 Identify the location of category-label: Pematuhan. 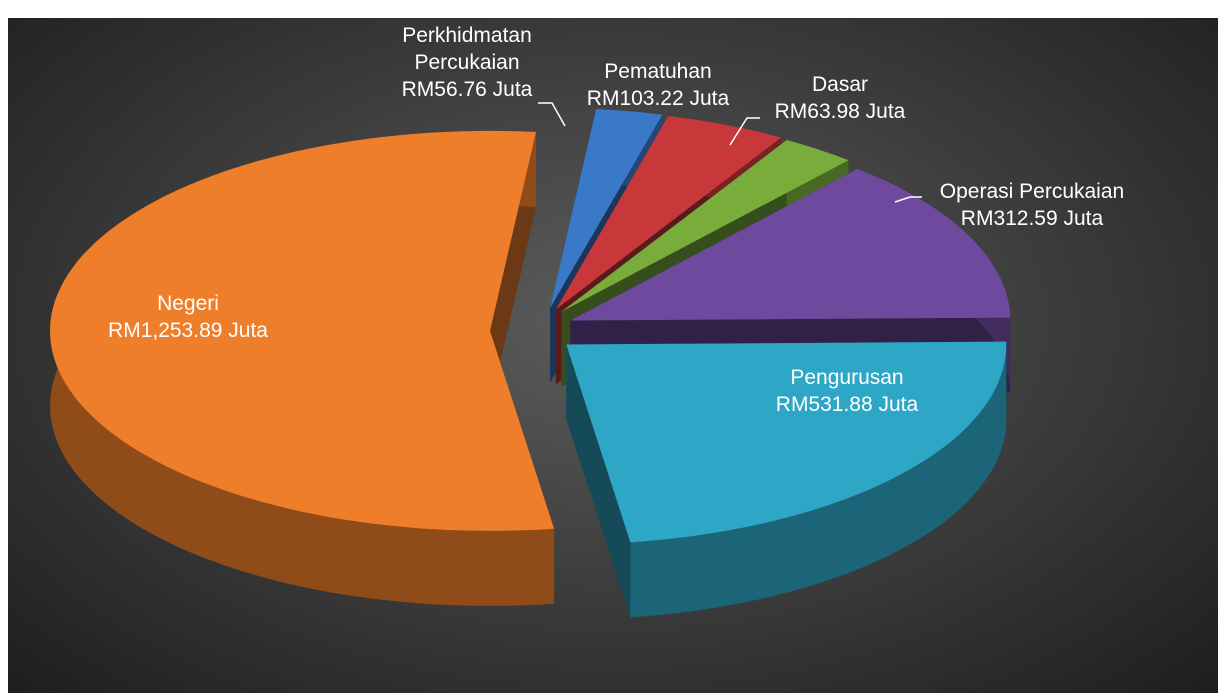
(658, 71).